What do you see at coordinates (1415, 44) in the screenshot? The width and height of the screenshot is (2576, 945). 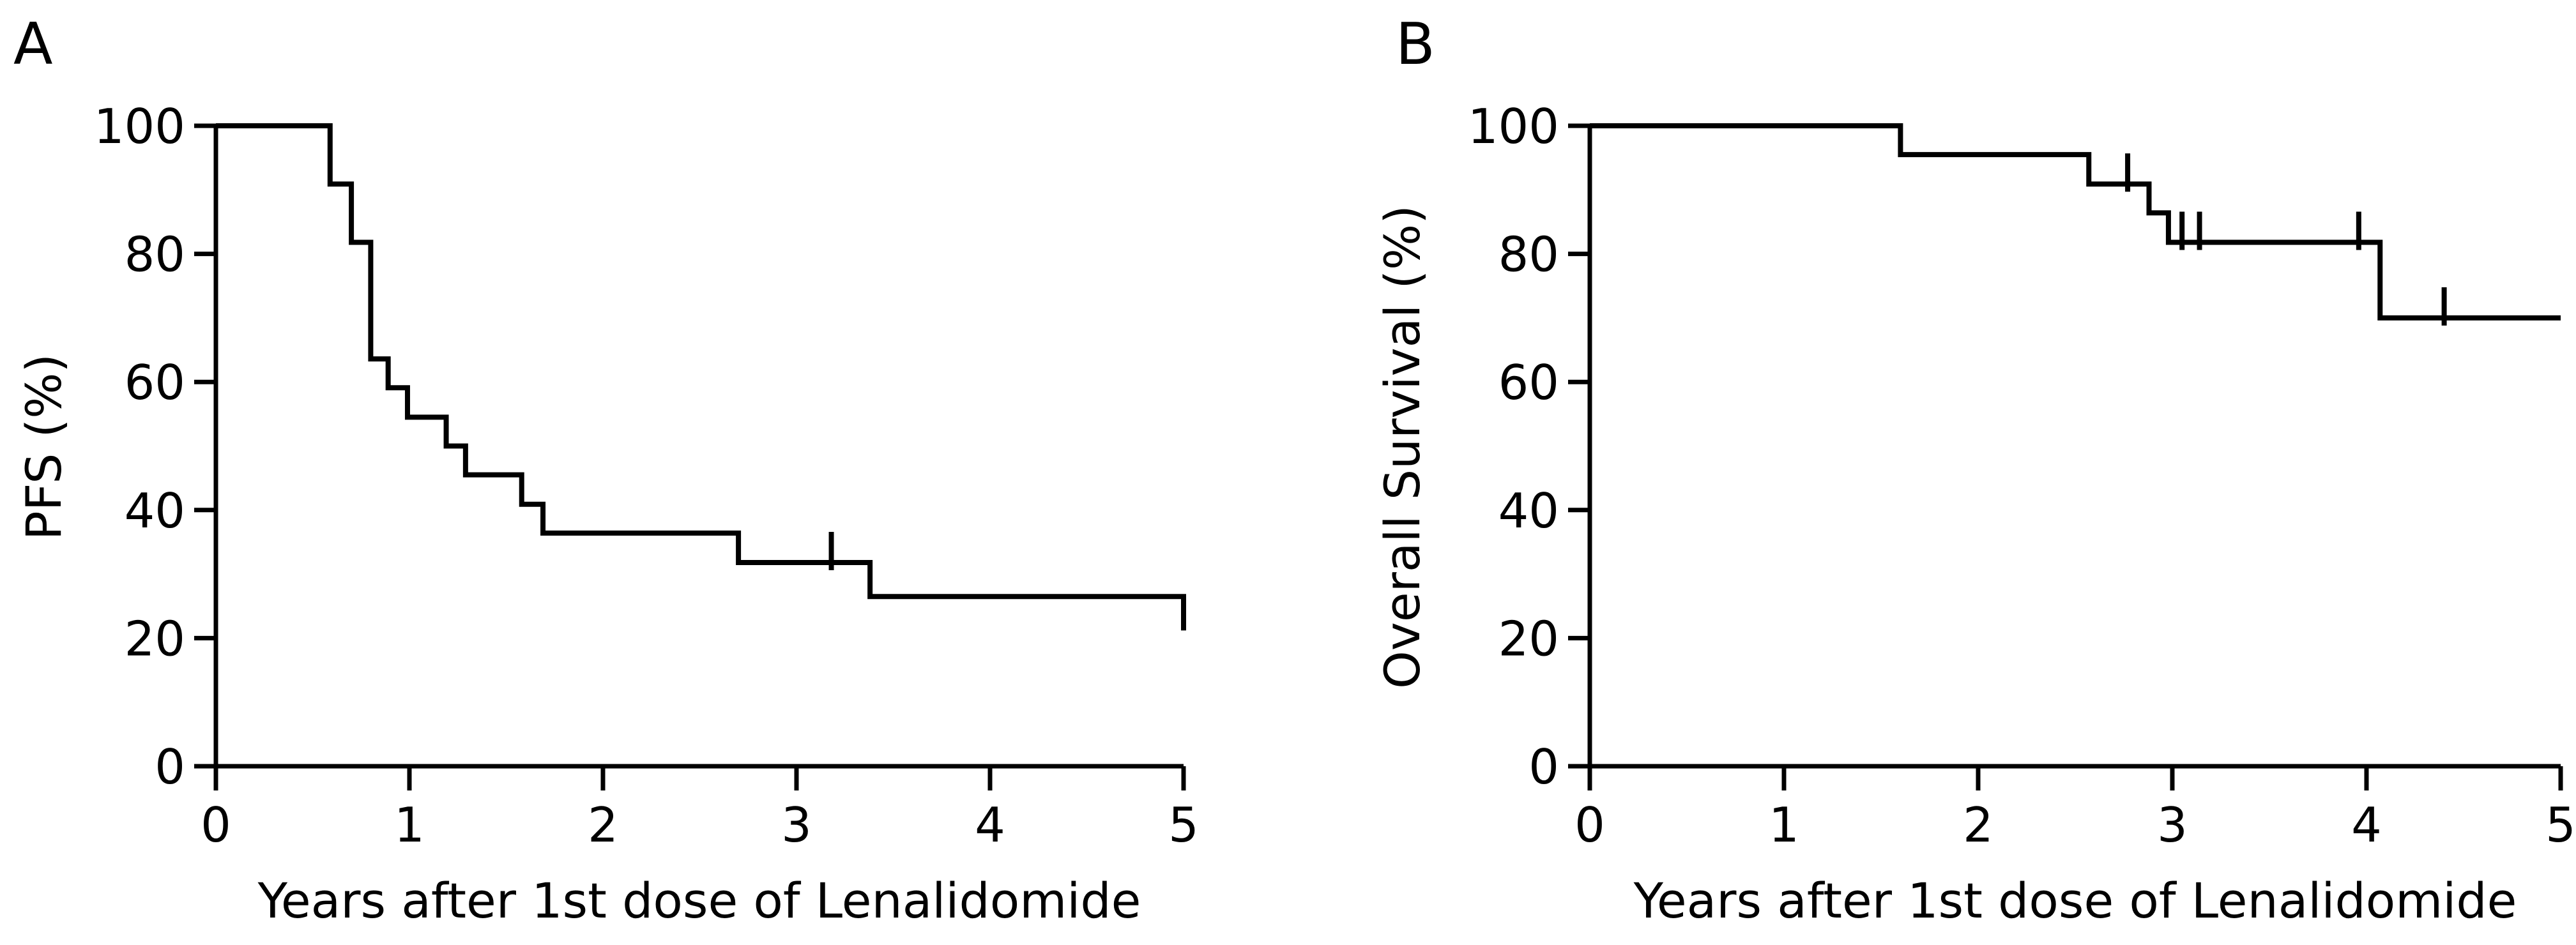 I see `panel-b-label: B` at bounding box center [1415, 44].